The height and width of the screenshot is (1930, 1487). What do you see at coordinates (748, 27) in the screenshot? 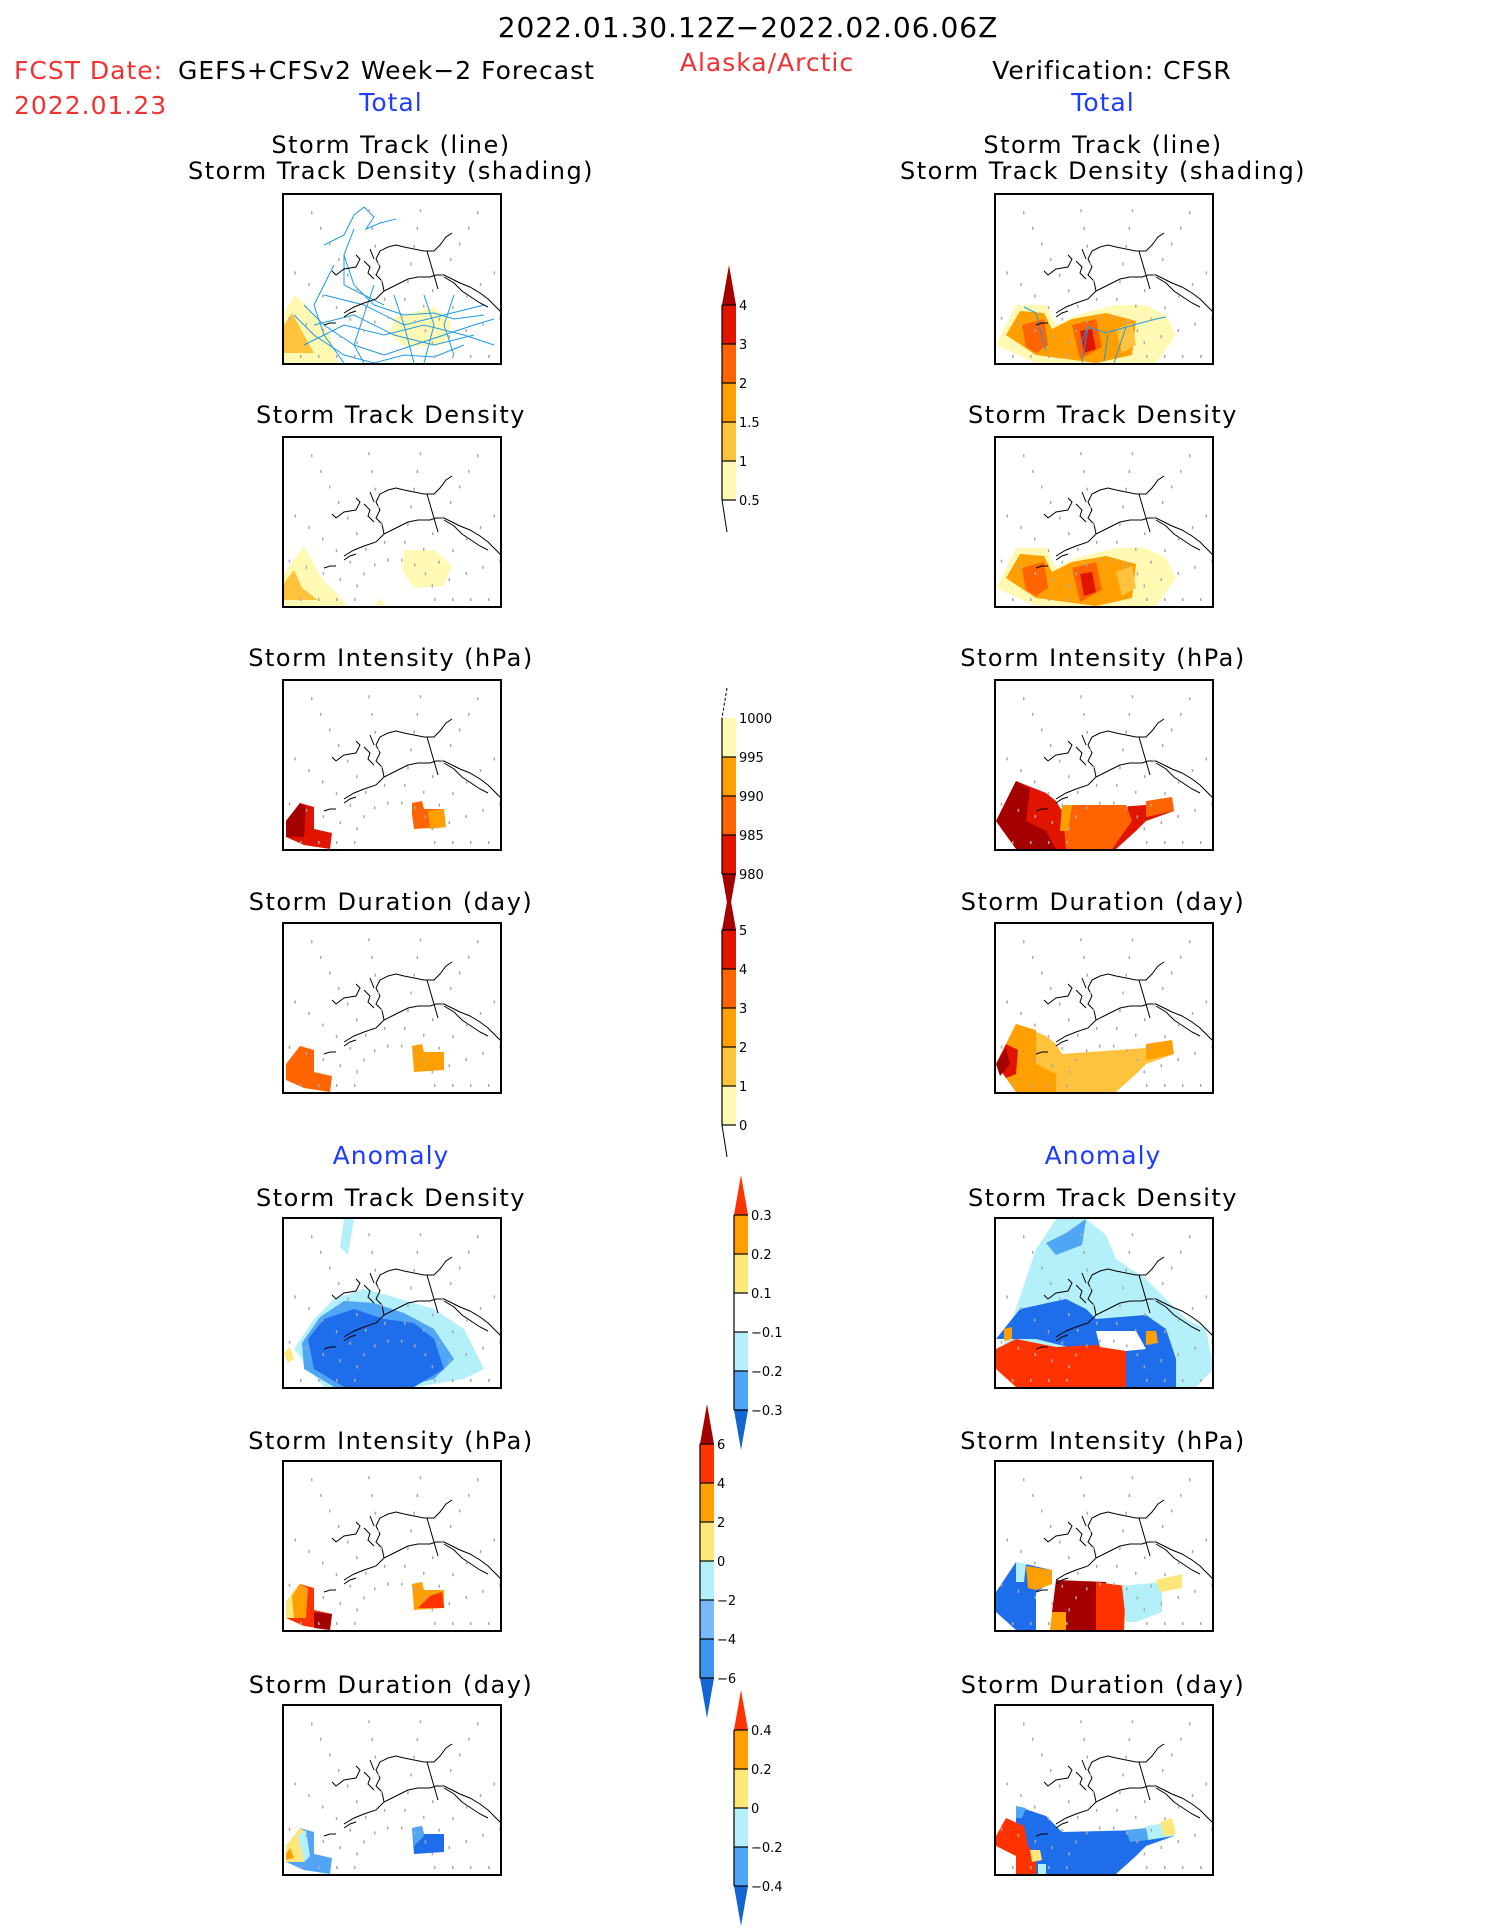
I see `figure-title: 2022.01.30.12Z−2022.02.06.06Z` at bounding box center [748, 27].